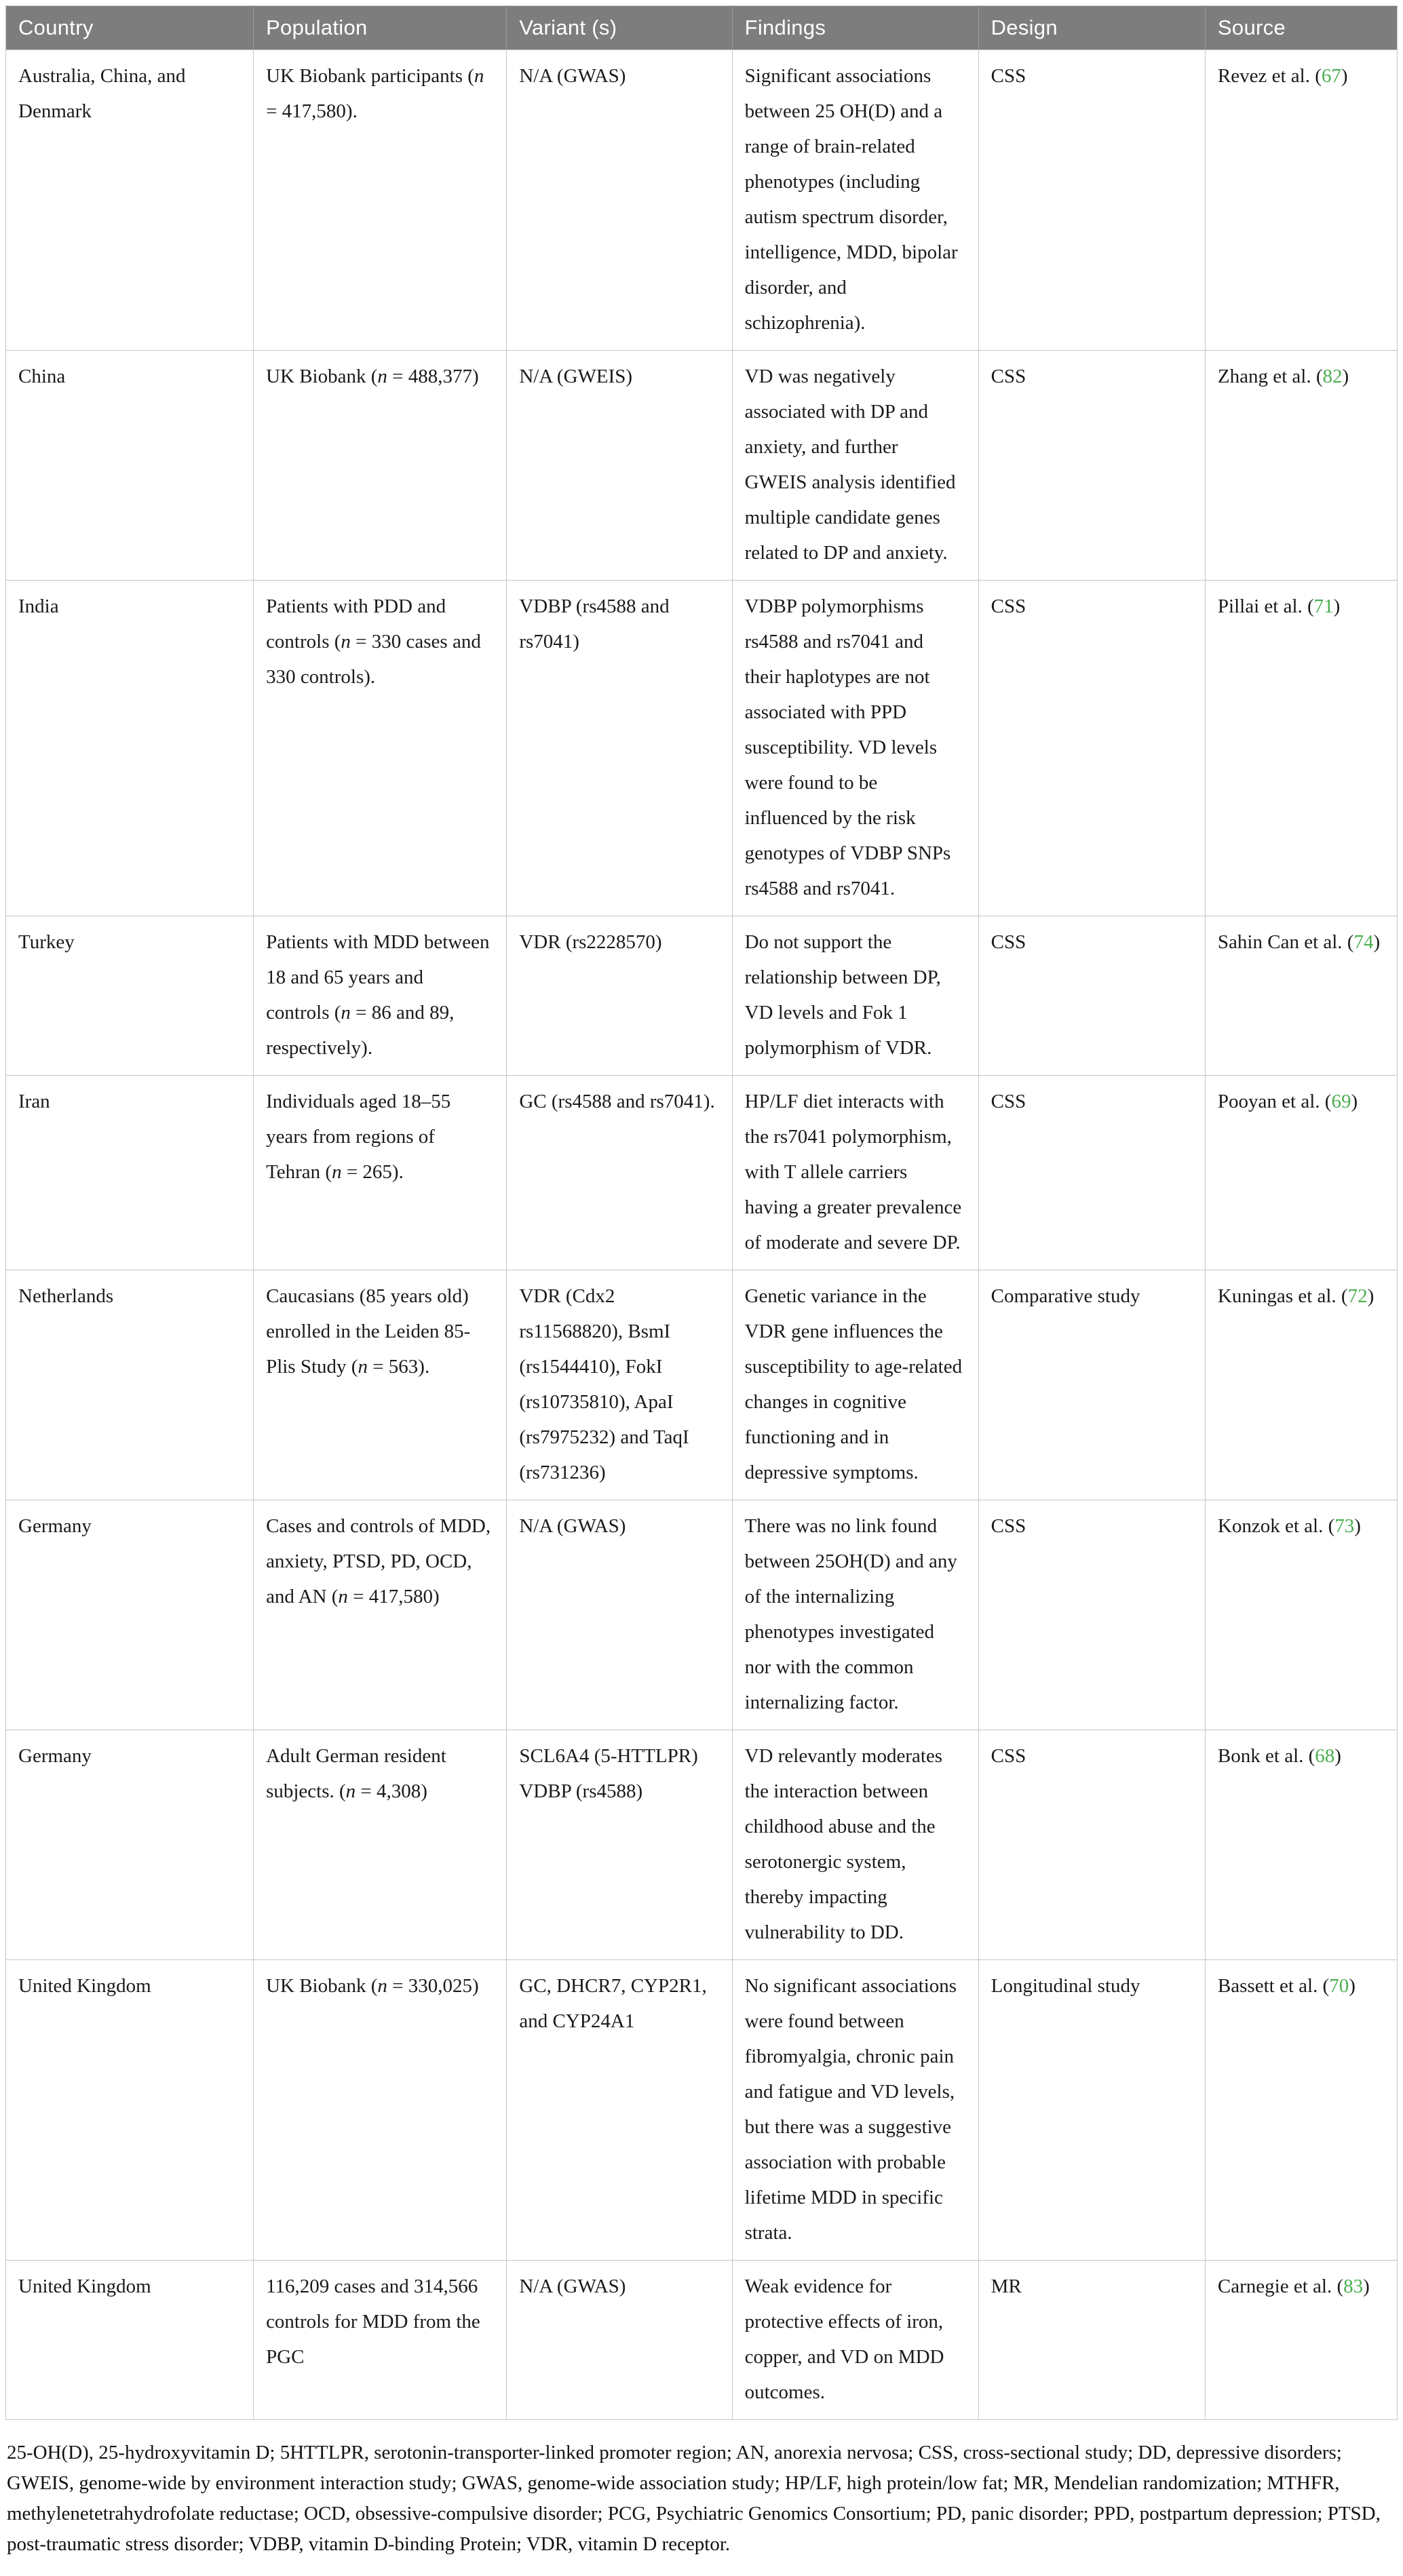  I want to click on citation-link: 68, so click(1325, 1756).